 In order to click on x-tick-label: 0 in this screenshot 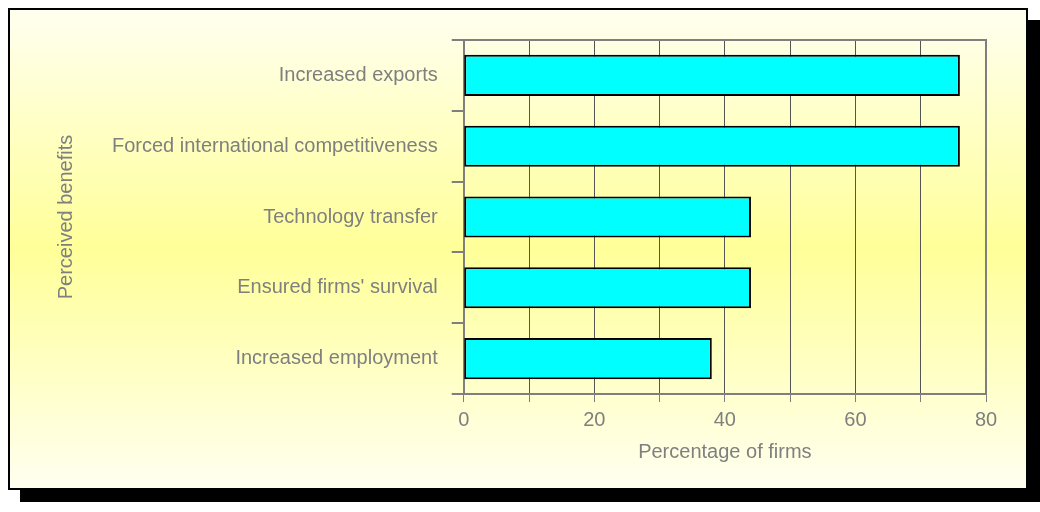, I will do `click(464, 418)`.